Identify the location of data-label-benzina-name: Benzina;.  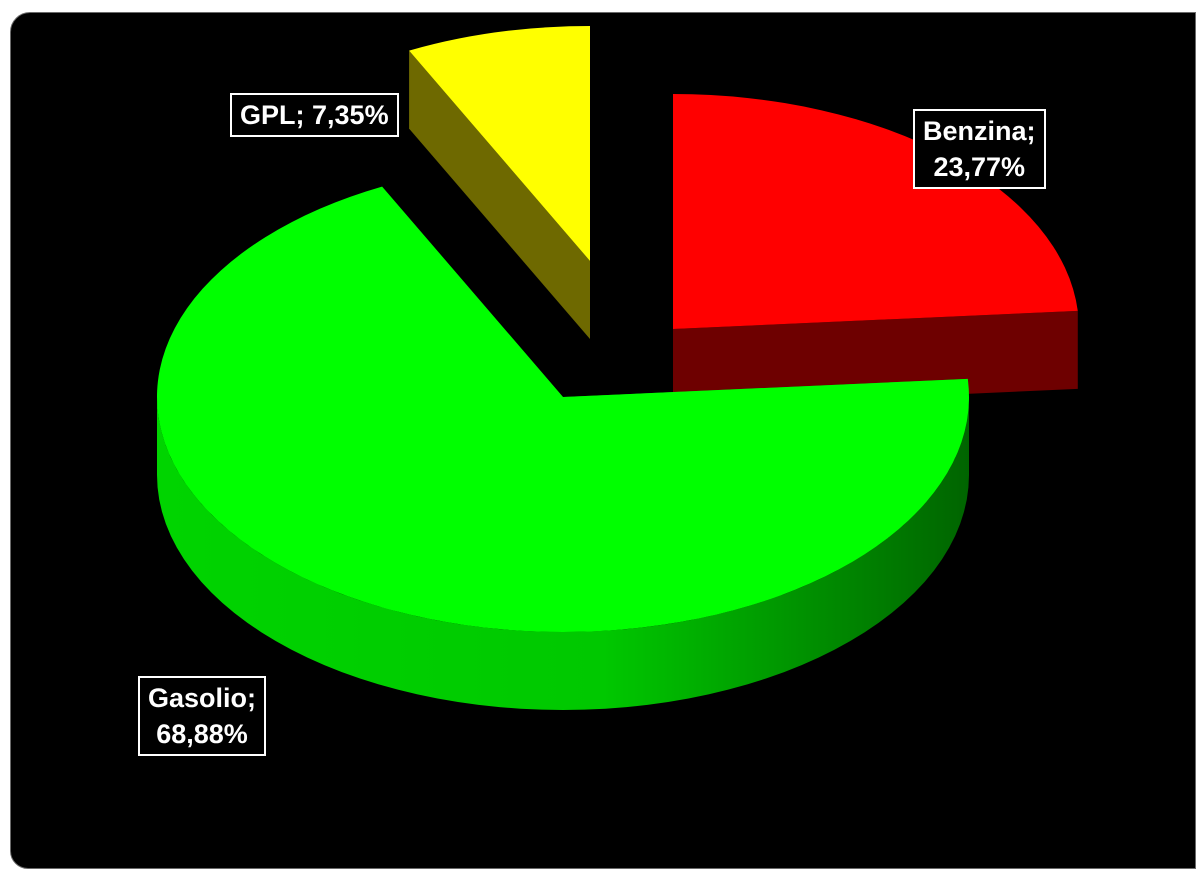
(979, 131).